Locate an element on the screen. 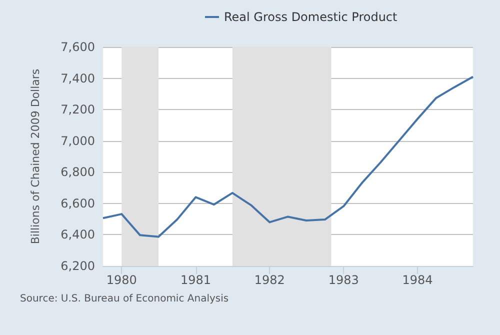 This screenshot has width=500, height=335. y-tick-label: 6,200 is located at coordinates (77, 266).